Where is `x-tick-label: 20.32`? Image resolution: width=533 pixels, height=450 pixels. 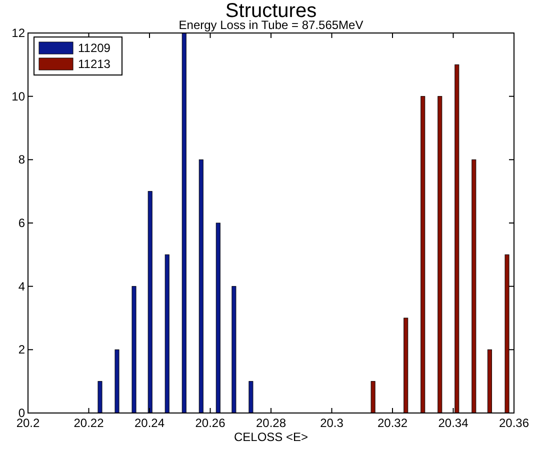
x-tick-label: 20.32 is located at coordinates (392, 423).